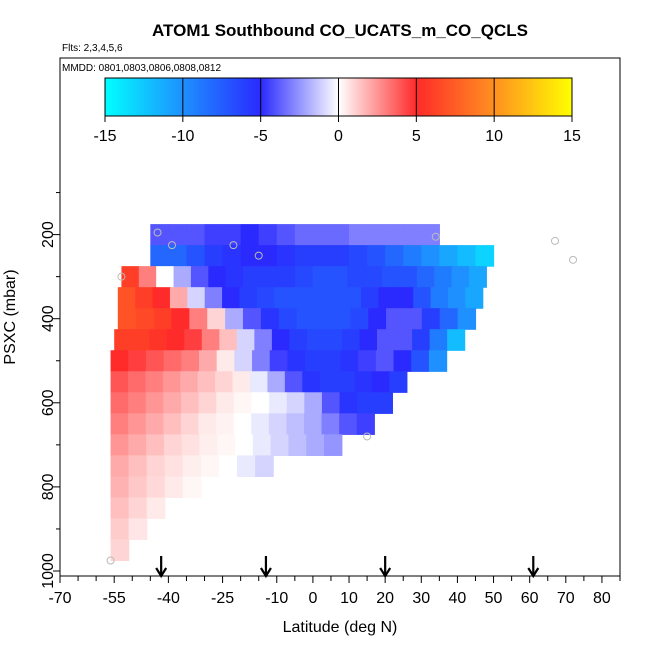  Describe the element at coordinates (602, 598) in the screenshot. I see `x-tick-label: 80` at that location.